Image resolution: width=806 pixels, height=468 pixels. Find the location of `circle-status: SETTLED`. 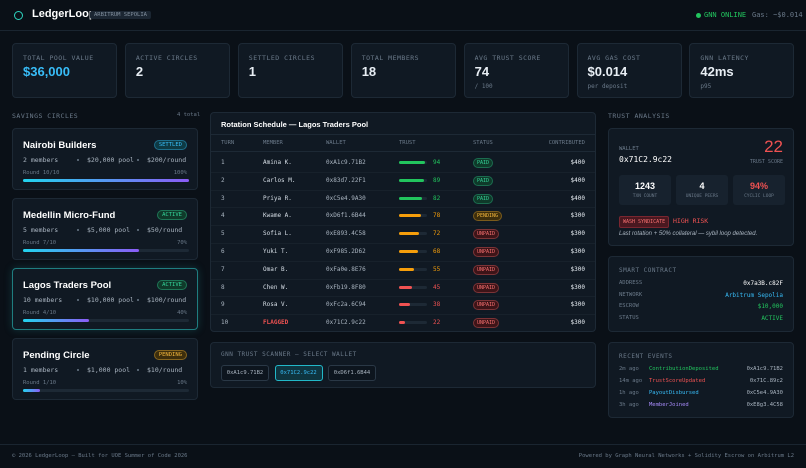

circle-status: SETTLED is located at coordinates (170, 145).